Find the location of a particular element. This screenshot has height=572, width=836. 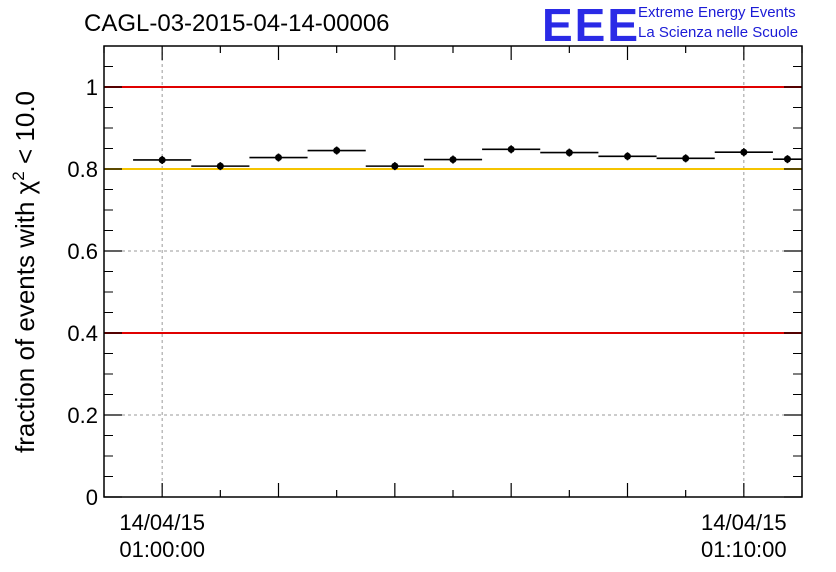

y-axis-label: fraction of events with χ2 < 10.0 is located at coordinates (24, 272).